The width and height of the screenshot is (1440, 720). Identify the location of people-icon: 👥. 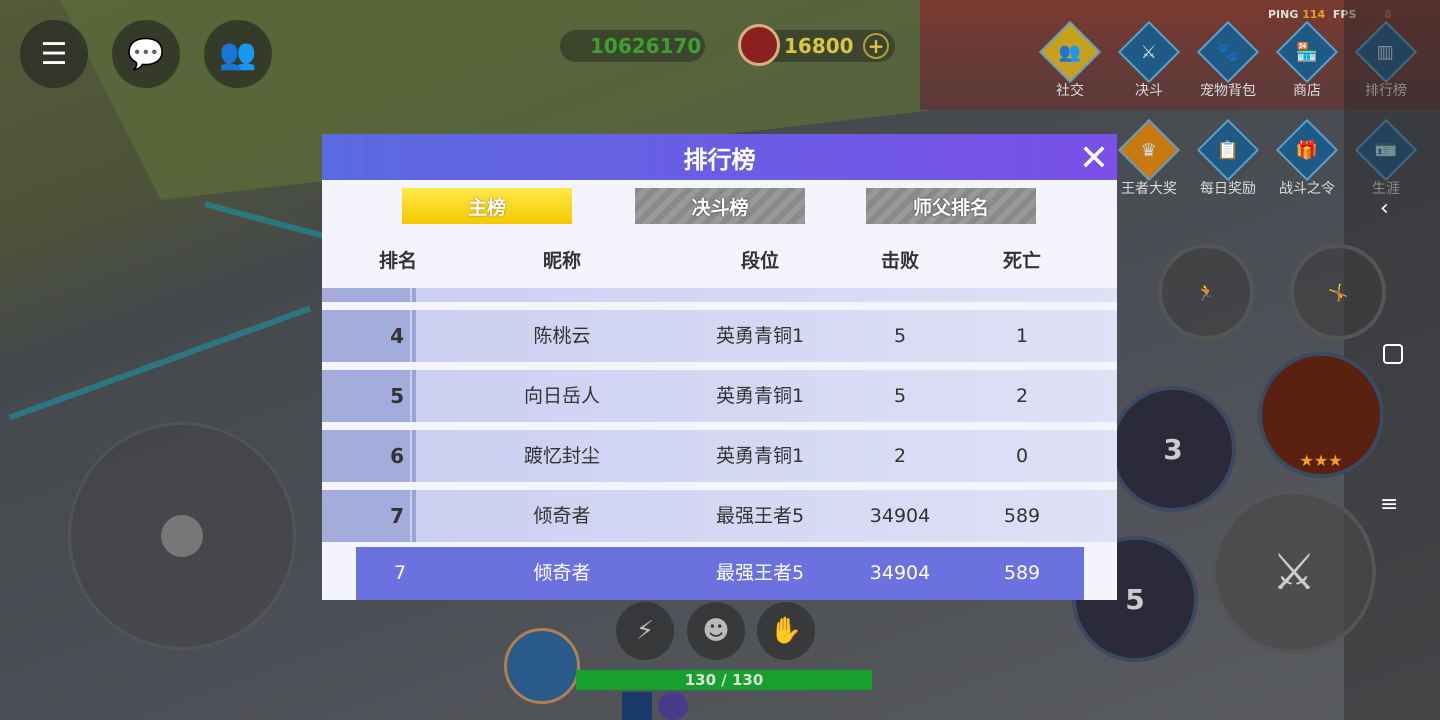
(1070, 52).